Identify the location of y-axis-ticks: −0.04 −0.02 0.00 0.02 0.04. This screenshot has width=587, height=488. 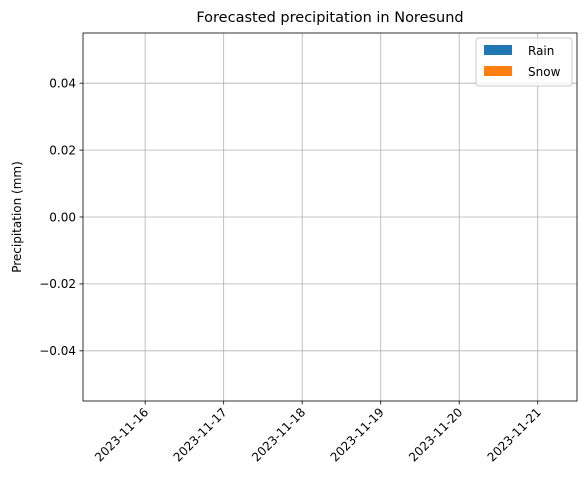
(61, 217).